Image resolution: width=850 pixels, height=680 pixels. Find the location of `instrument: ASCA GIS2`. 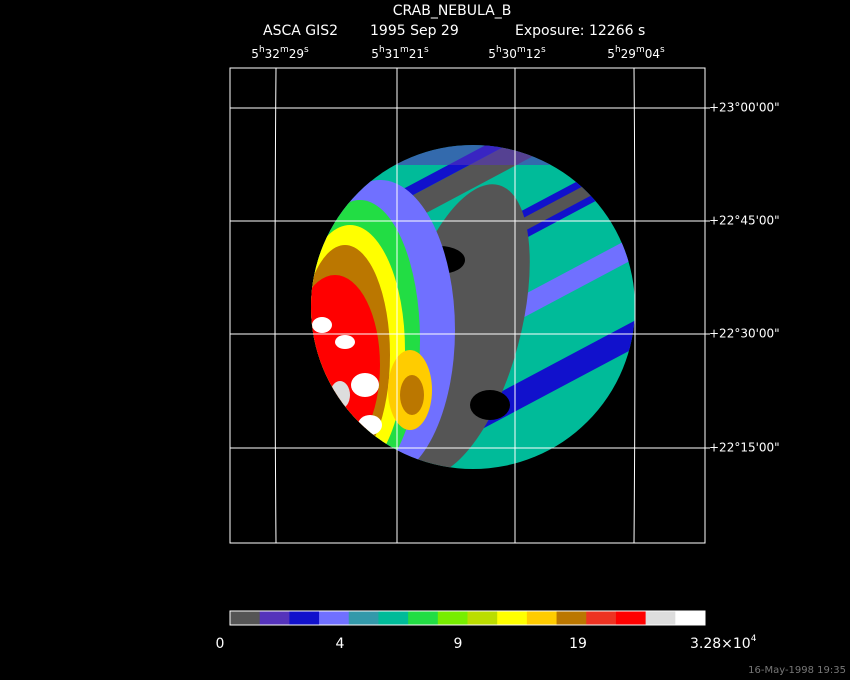

instrument: ASCA GIS2 is located at coordinates (300, 31).